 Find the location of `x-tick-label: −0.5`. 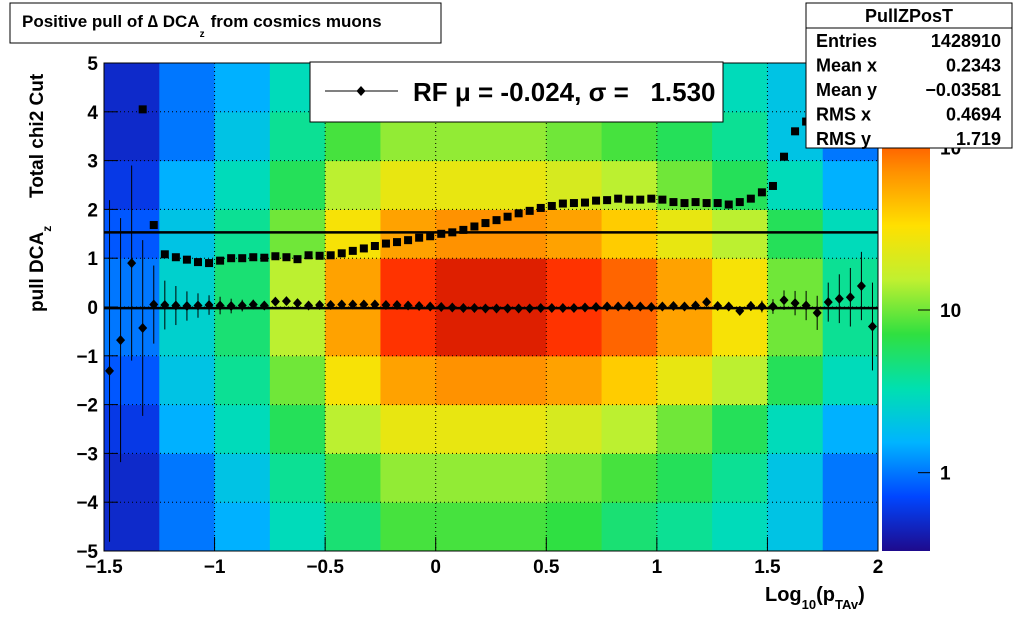

x-tick-label: −0.5 is located at coordinates (325, 567).